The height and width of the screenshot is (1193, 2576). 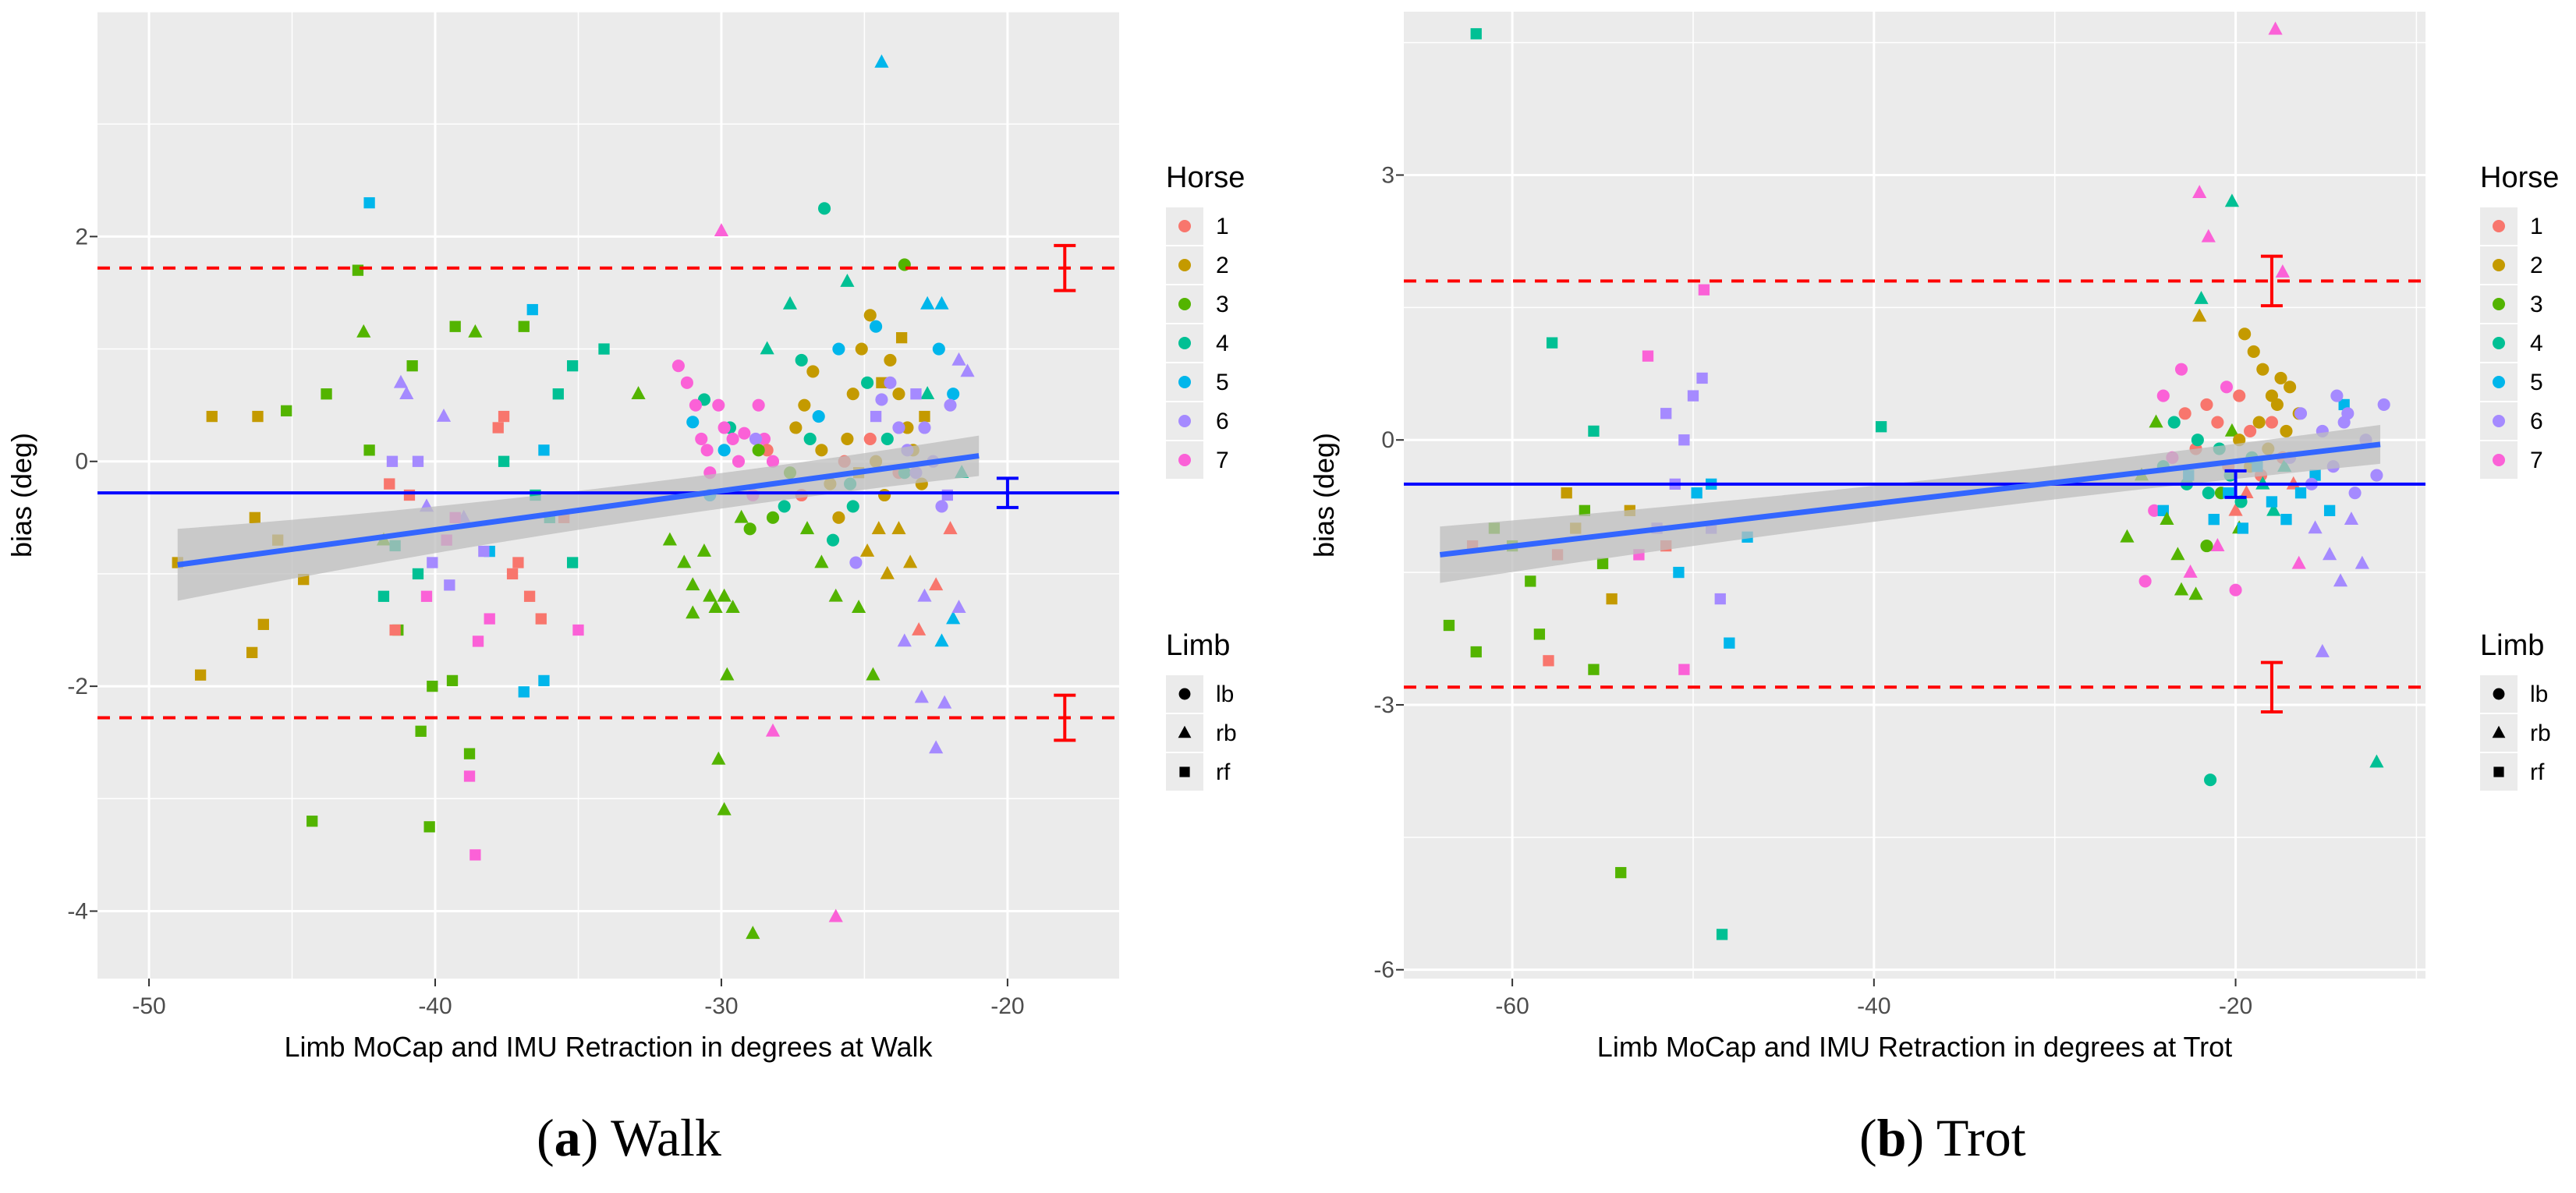 What do you see at coordinates (2536, 304) in the screenshot?
I see `legend-horse-label: 3` at bounding box center [2536, 304].